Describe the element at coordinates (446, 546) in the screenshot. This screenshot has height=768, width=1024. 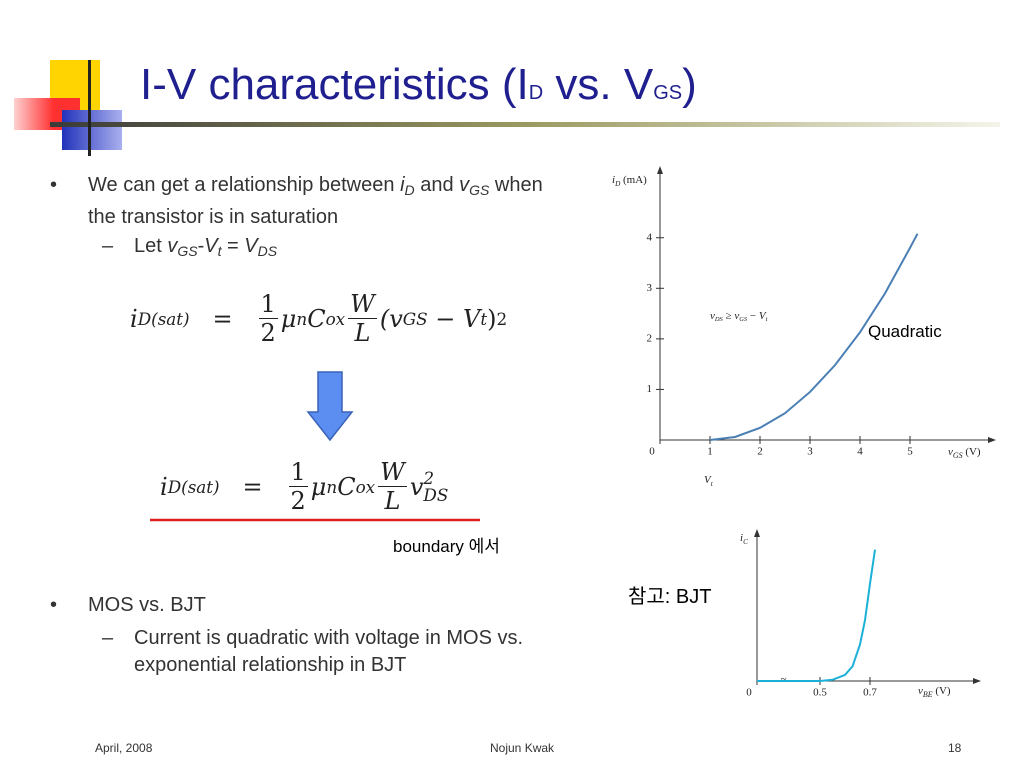
I see `note: boundary 에서` at that location.